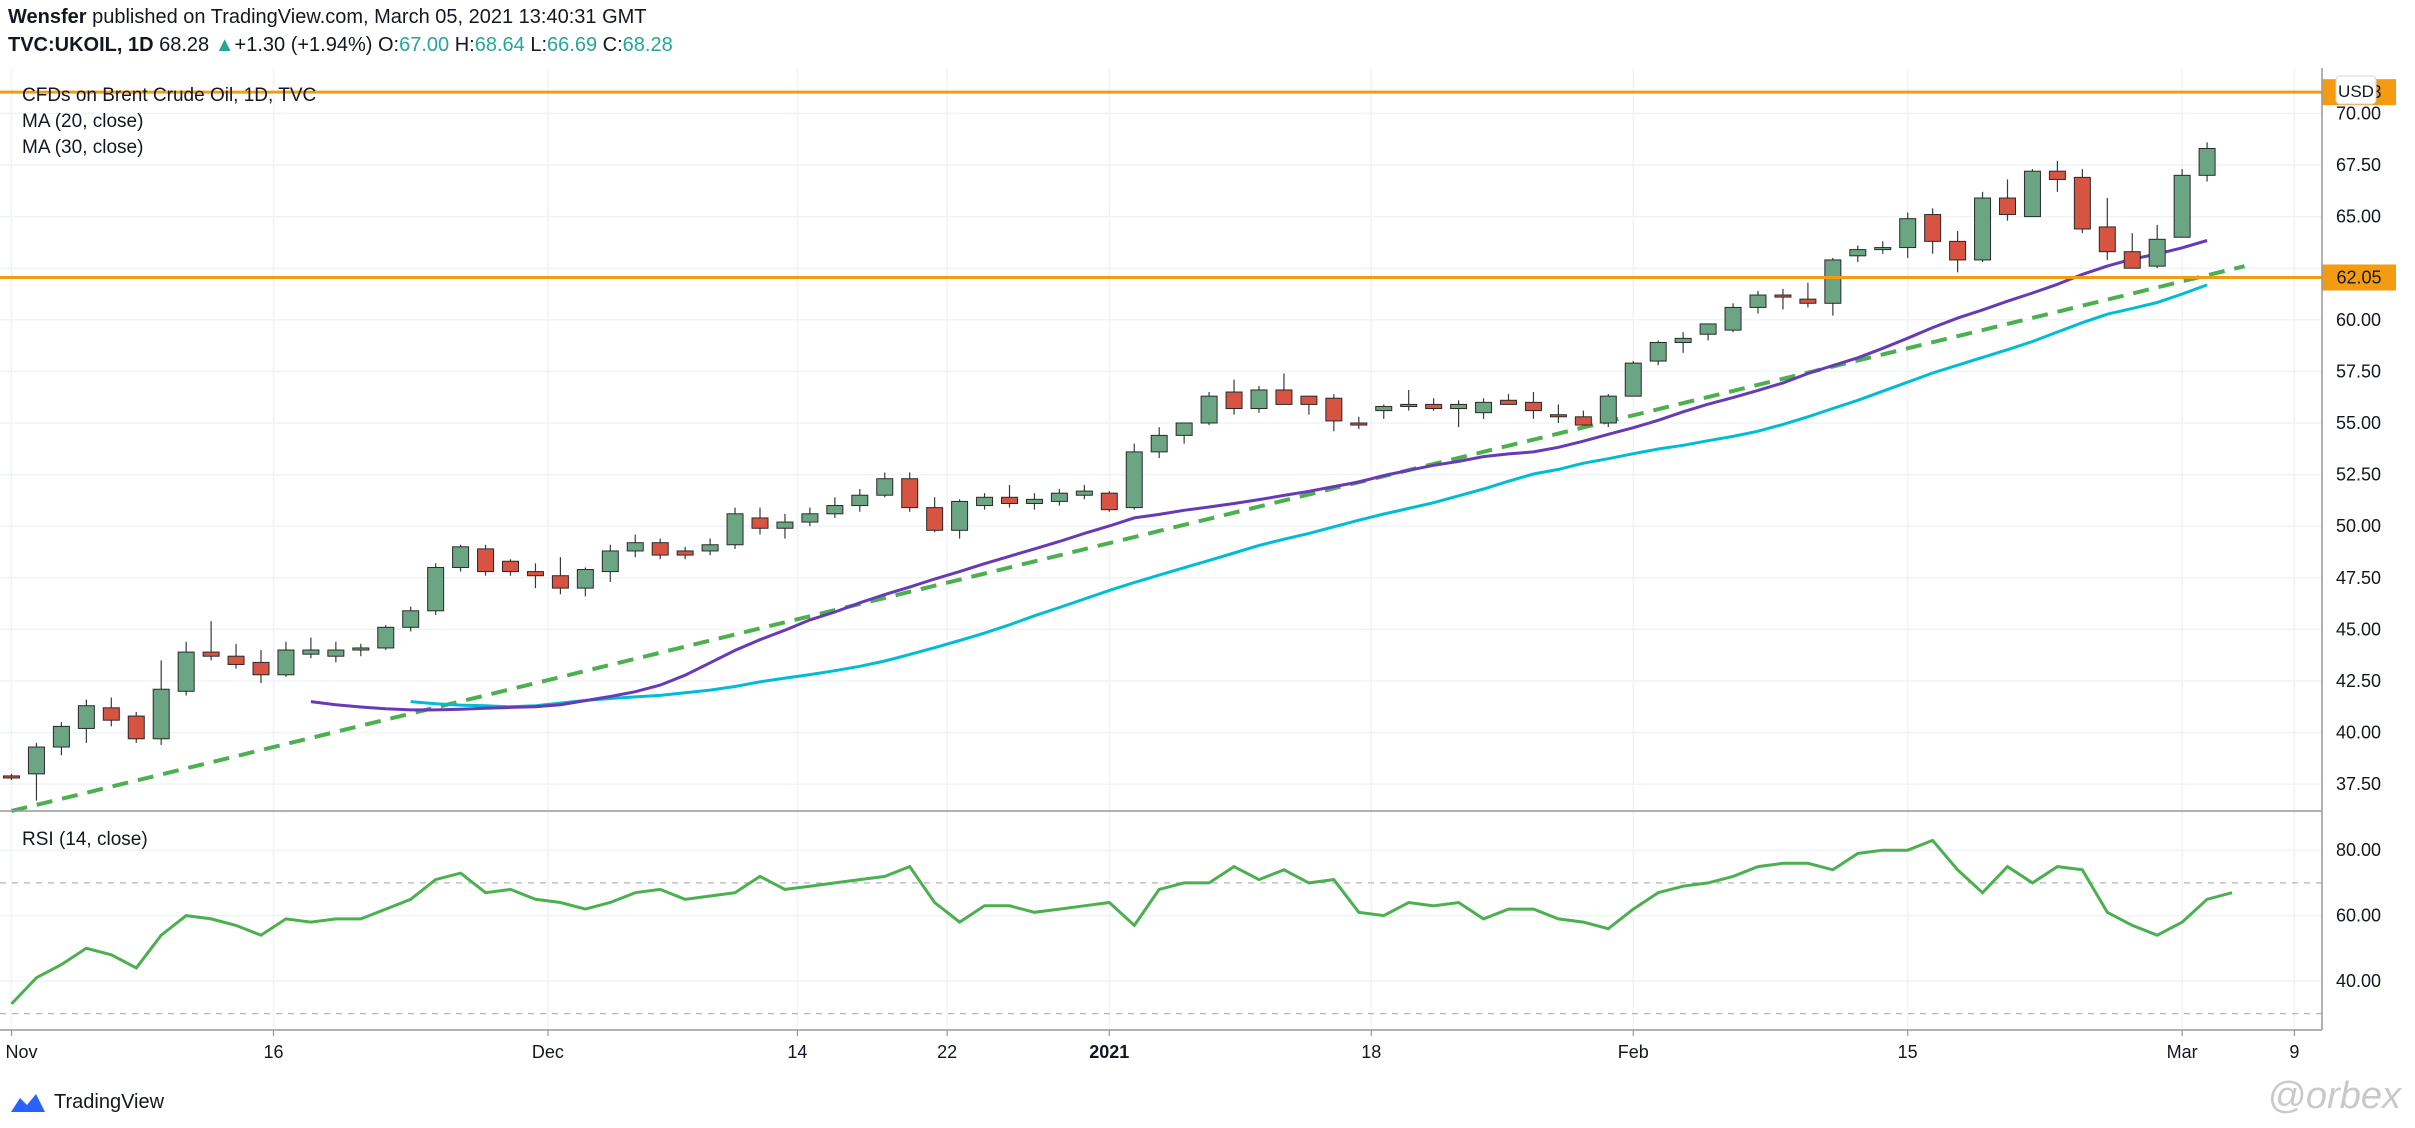  What do you see at coordinates (2358, 681) in the screenshot?
I see `y-tick-label: 42.50` at bounding box center [2358, 681].